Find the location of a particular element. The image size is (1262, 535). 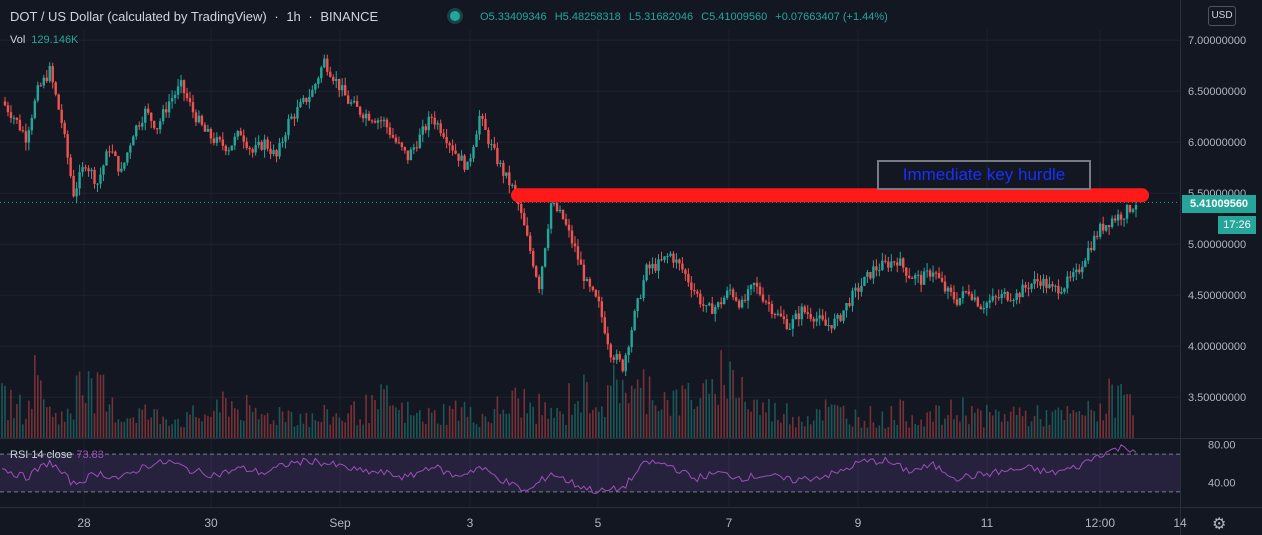

gear-icon: ⚙ is located at coordinates (1219, 524).